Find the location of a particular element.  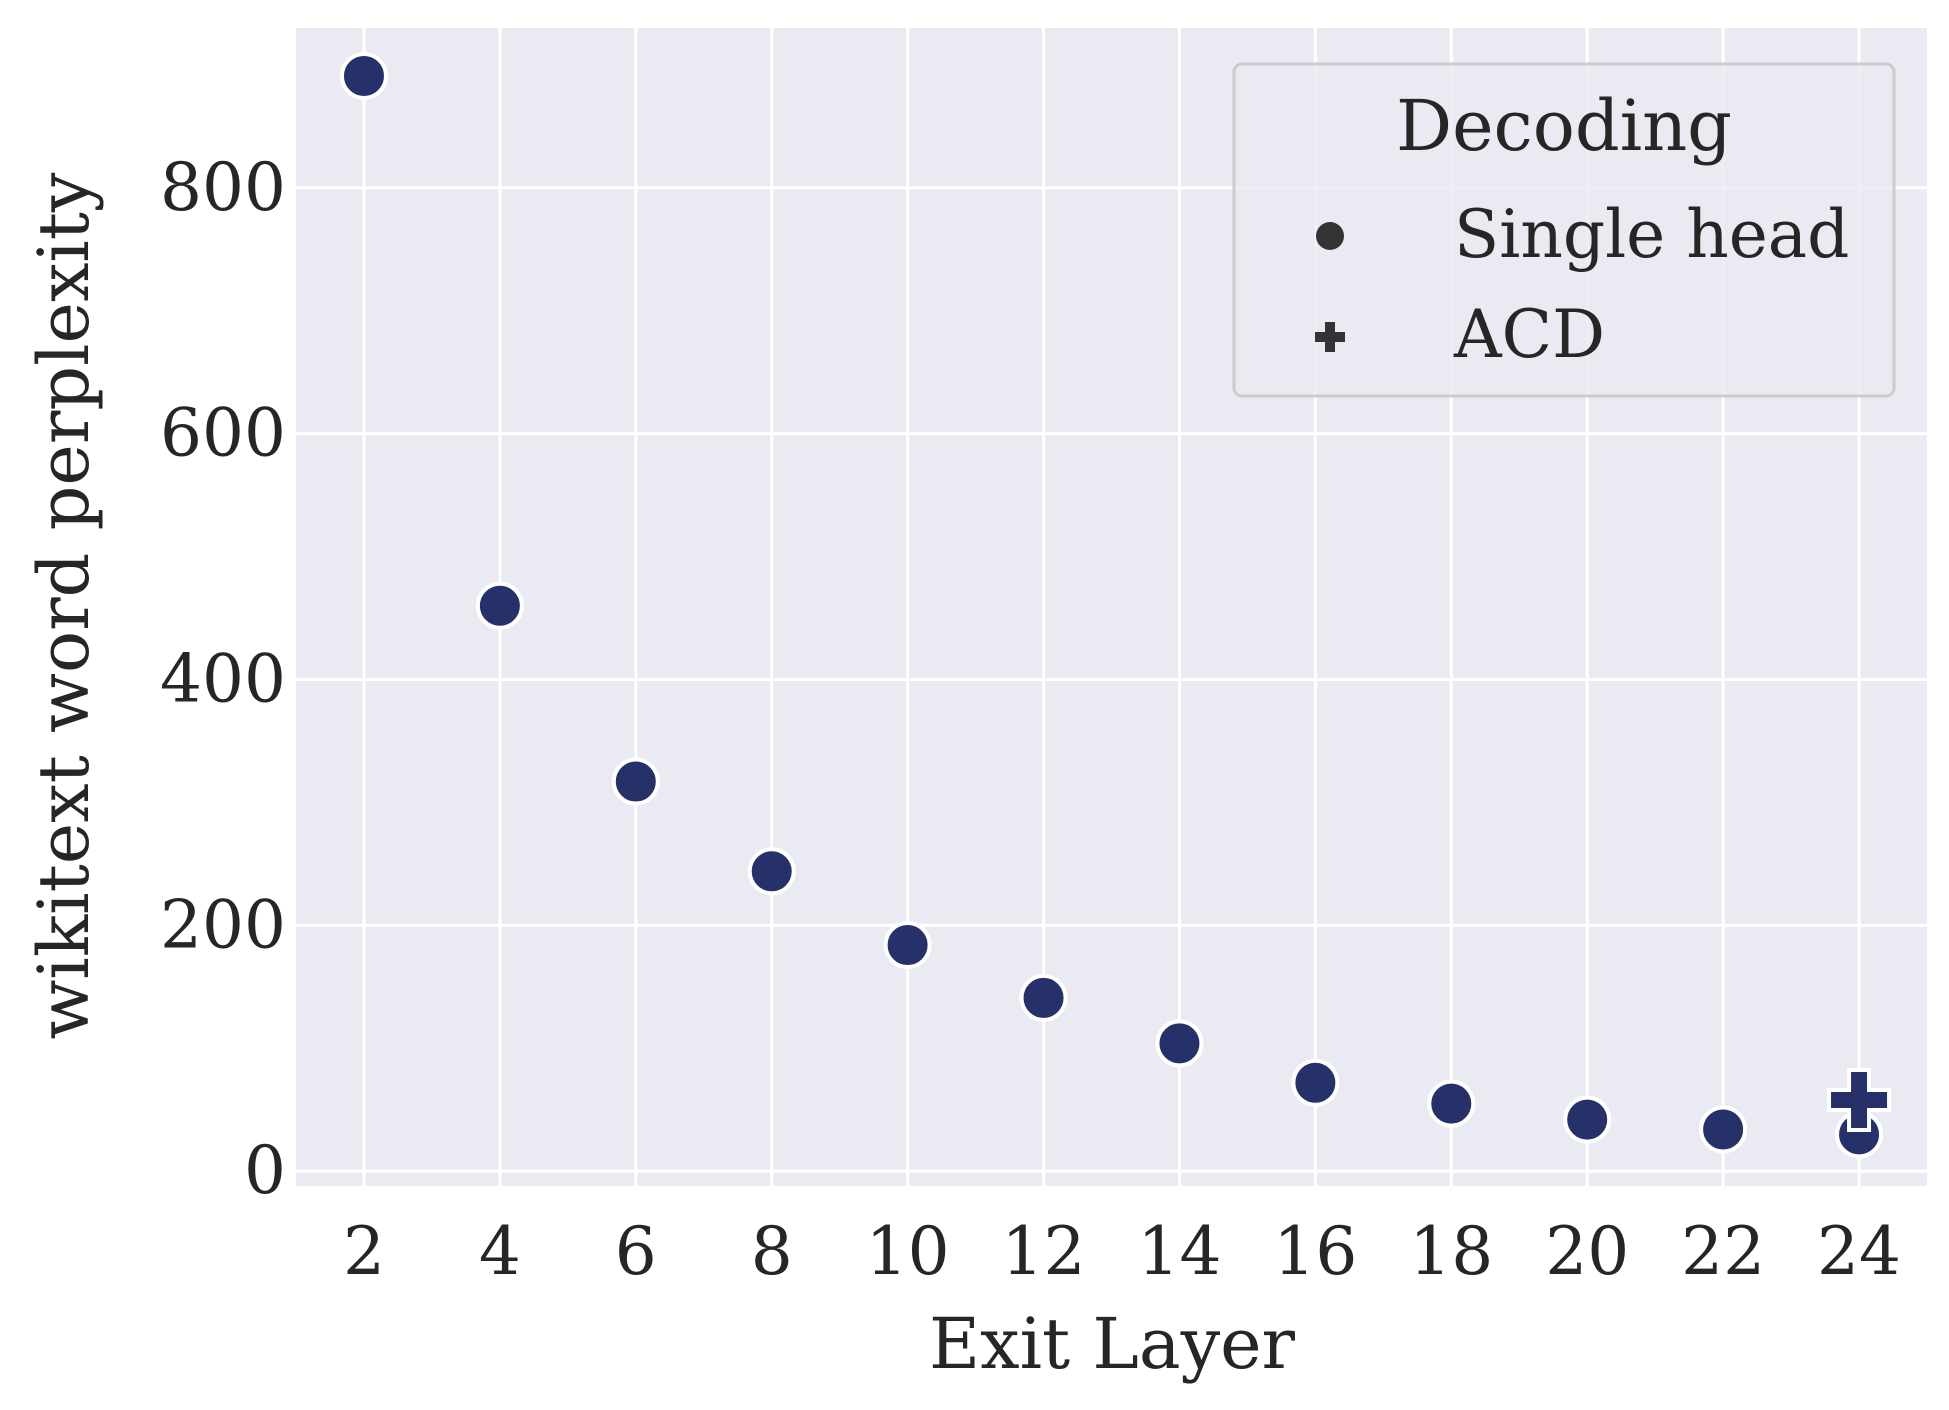

x-tick-label: 16 is located at coordinates (1315, 1251).